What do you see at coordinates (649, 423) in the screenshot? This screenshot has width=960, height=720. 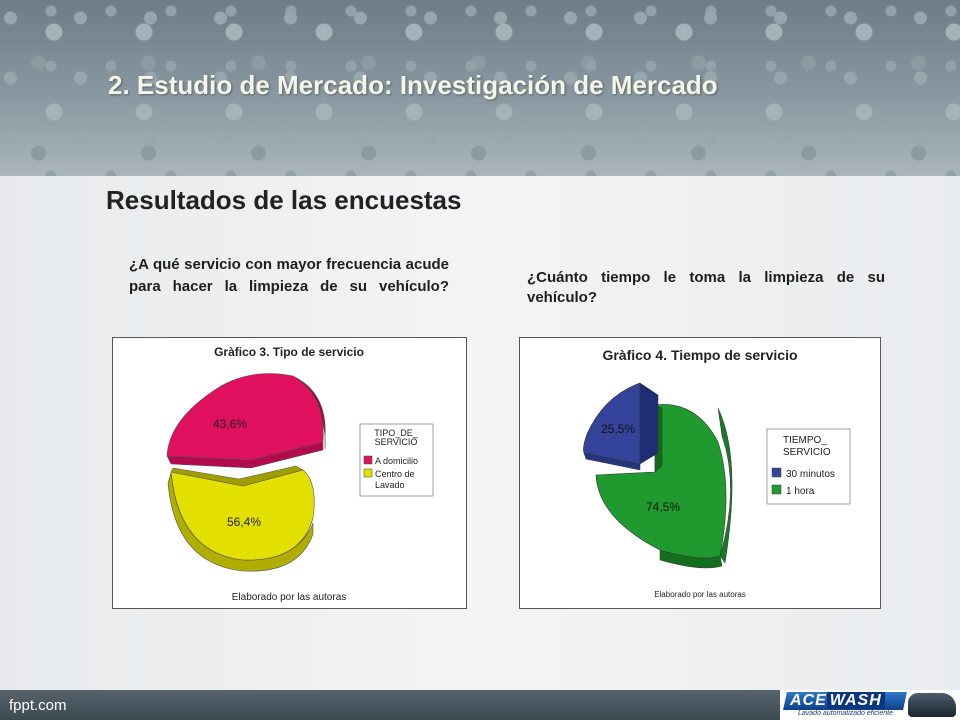 I see `slice-side-30-minutos` at bounding box center [649, 423].